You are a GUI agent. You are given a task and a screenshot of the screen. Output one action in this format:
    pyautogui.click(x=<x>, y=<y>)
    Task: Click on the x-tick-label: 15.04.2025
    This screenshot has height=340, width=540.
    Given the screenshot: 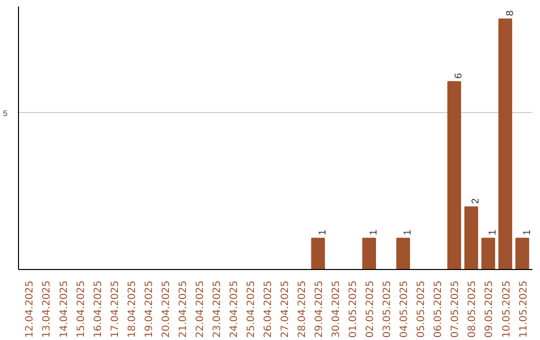 What is the action you would take?
    pyautogui.click(x=81, y=309)
    